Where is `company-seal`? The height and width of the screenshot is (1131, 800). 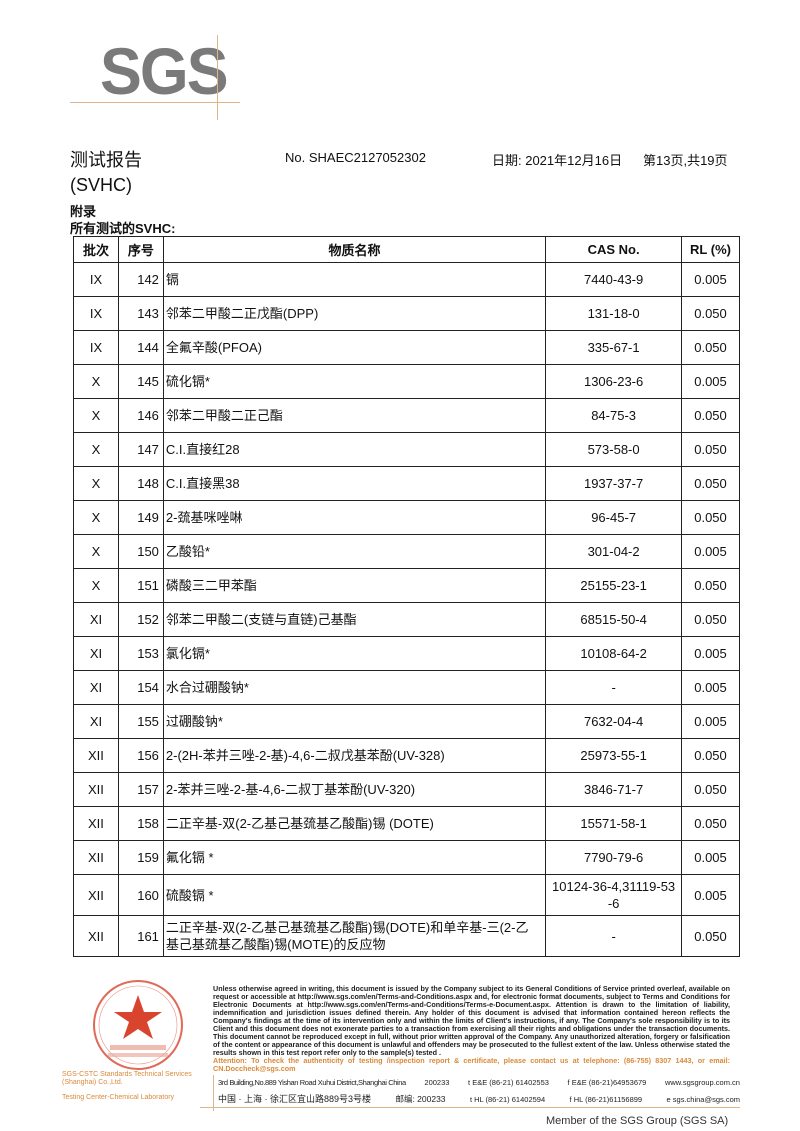
company-seal is located at coordinates (138, 1025).